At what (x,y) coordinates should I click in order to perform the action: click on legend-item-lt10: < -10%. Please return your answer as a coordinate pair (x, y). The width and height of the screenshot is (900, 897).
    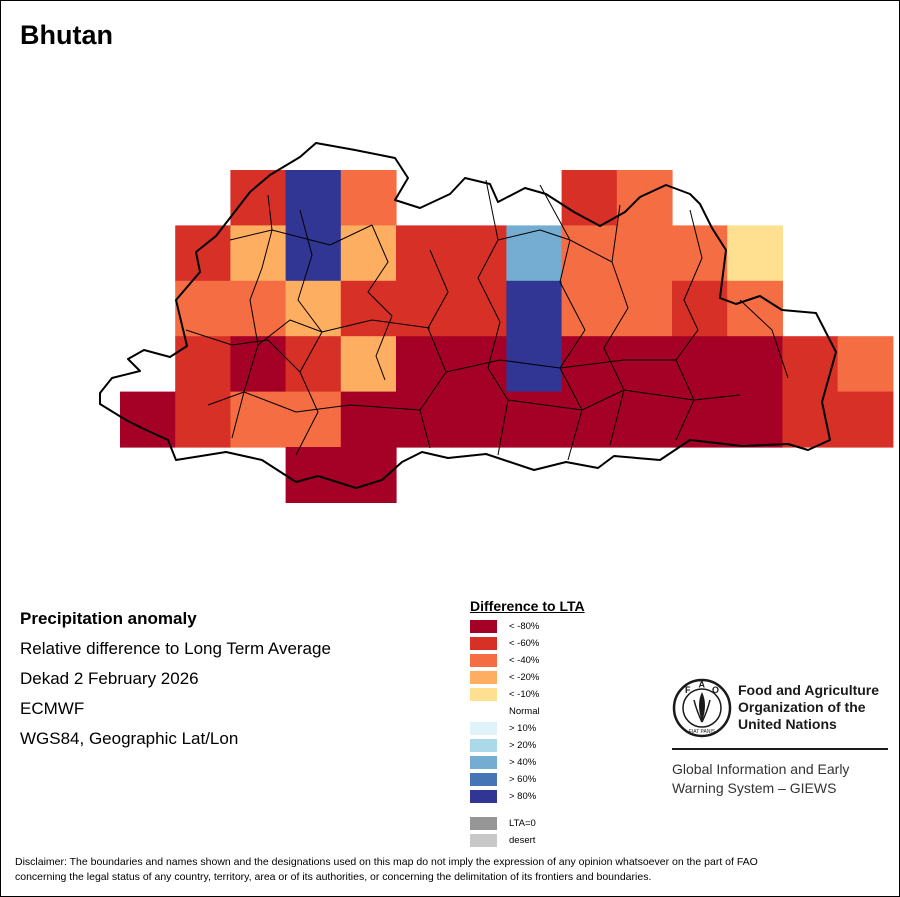
    Looking at the image, I should click on (527, 694).